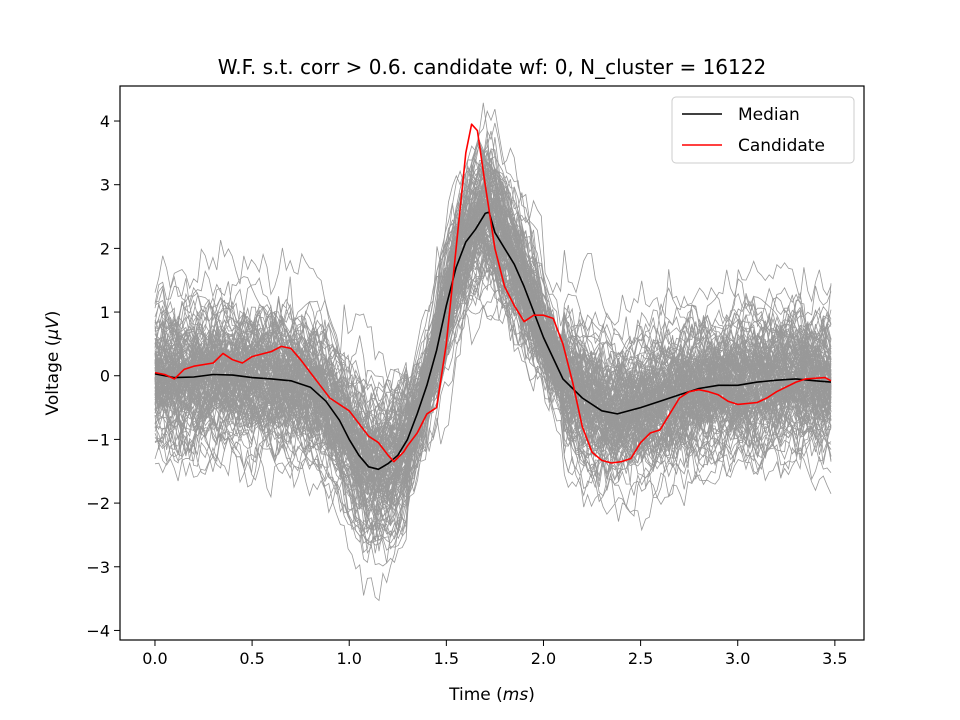 The image size is (960, 720). What do you see at coordinates (251, 658) in the screenshot?
I see `x-tick-label: 0.5` at bounding box center [251, 658].